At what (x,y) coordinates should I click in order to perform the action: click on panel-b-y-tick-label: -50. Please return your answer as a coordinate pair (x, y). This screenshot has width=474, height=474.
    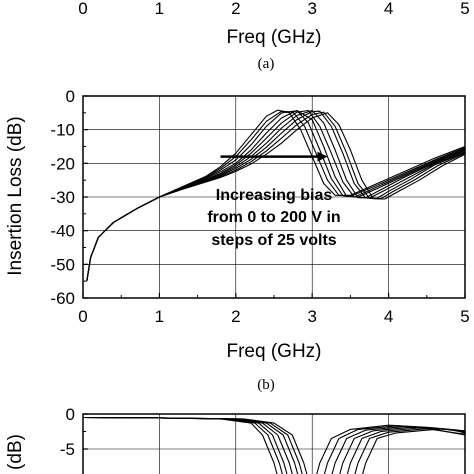
    Looking at the image, I should click on (62, 264).